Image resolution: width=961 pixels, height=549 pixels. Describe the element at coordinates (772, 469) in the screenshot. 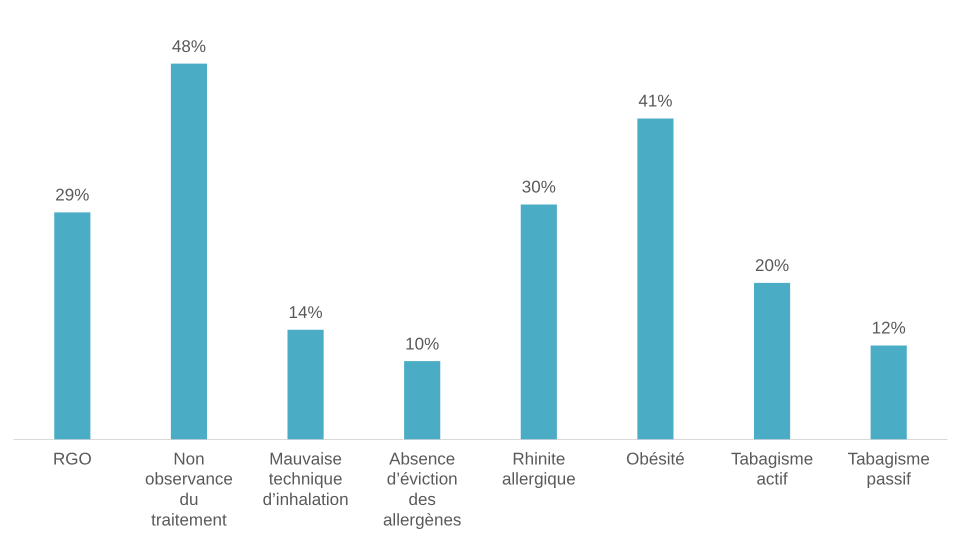

I see `x-tick-label: Tabagisme actif` at that location.